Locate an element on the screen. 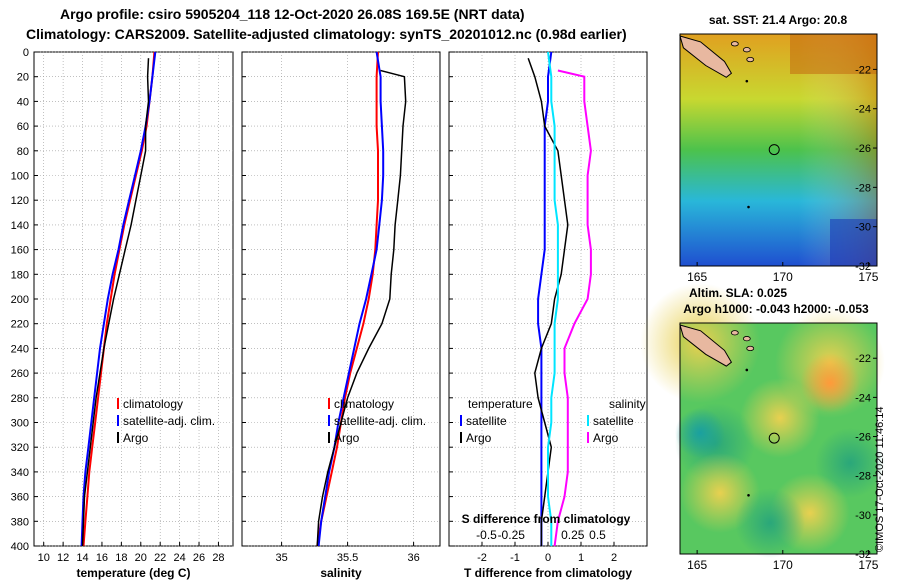 Image resolution: width=900 pixels, height=580 pixels. temperature-xtick-label: 20 is located at coordinates (141, 558).